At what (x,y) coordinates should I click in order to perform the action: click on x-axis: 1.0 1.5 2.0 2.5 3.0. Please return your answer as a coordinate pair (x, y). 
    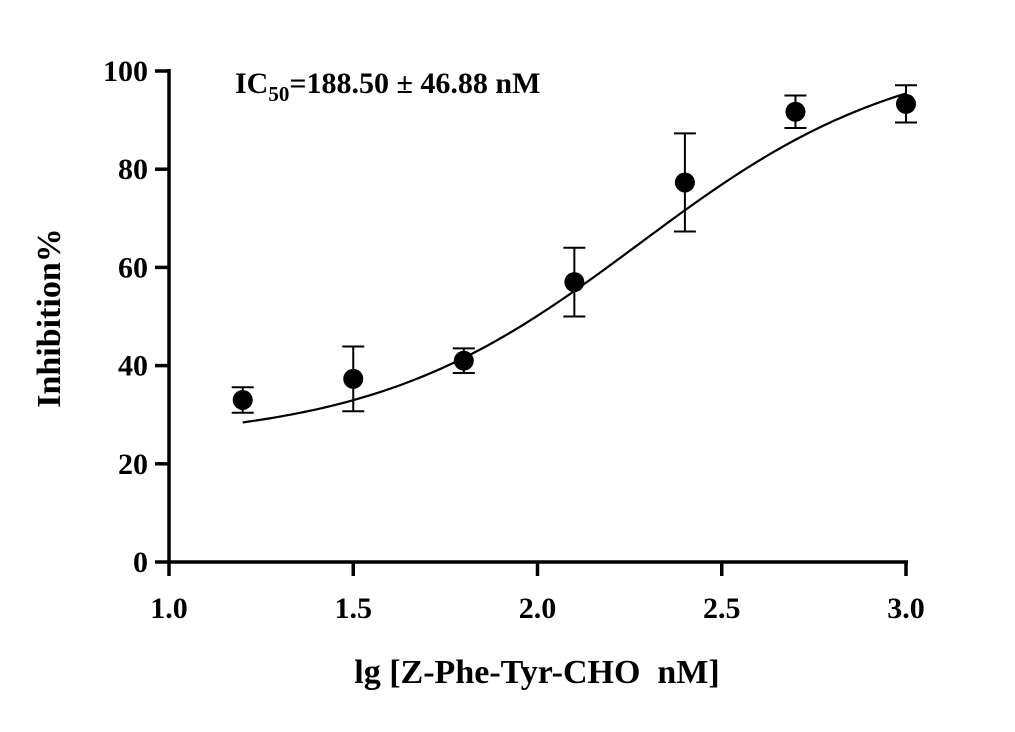
    Looking at the image, I should click on (537, 592).